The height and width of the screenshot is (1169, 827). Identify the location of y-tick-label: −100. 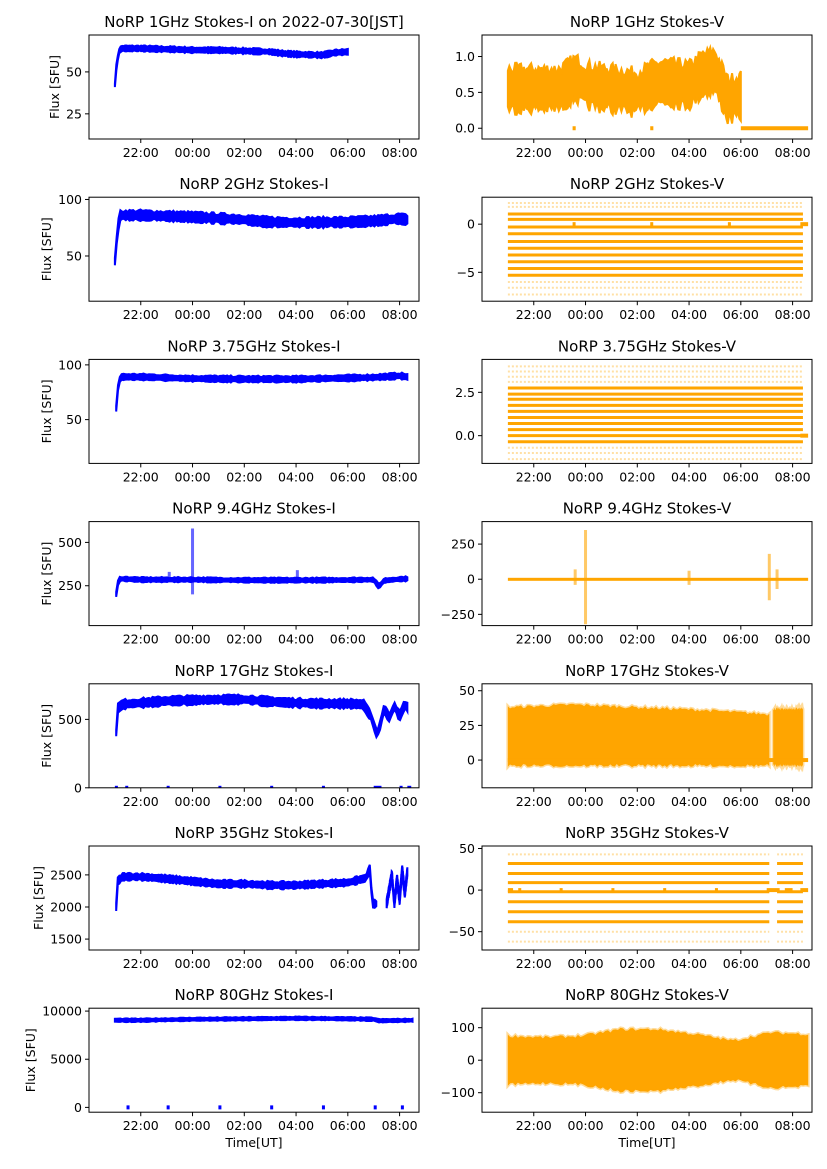
(458, 1092).